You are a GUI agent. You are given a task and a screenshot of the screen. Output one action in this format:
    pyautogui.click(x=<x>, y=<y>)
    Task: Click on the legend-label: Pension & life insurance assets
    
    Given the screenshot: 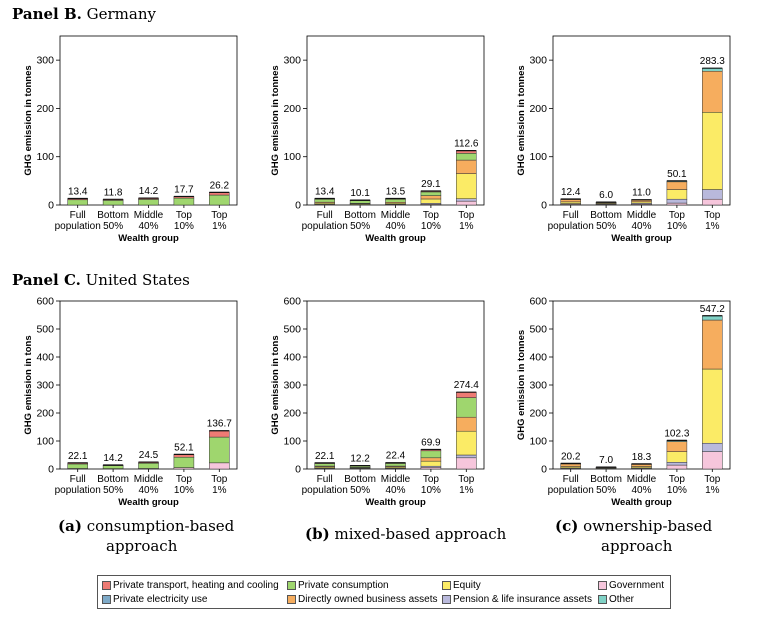 What is the action you would take?
    pyautogui.click(x=522, y=599)
    